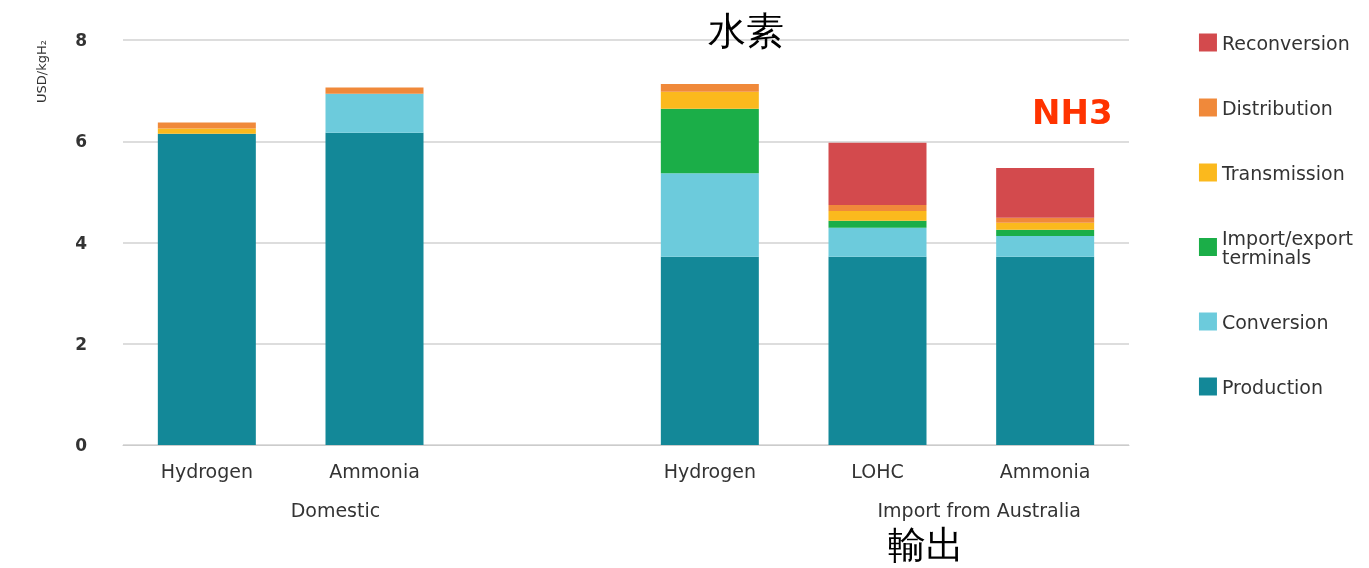  I want to click on legend-label: Import/export terminals, so click(1290, 247).